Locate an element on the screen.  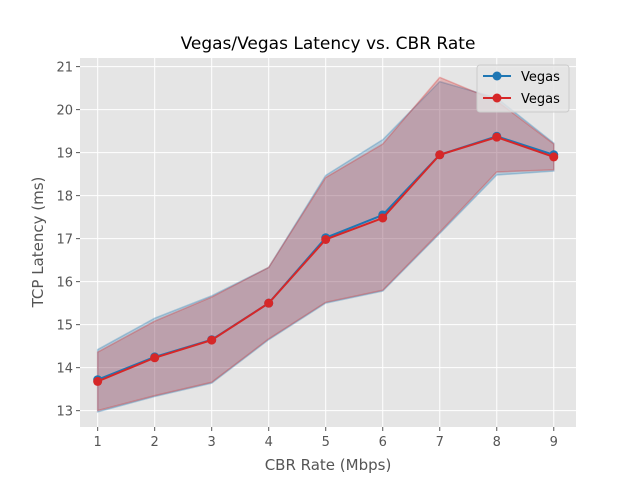
legend-label-series-1: Vegas is located at coordinates (540, 77).